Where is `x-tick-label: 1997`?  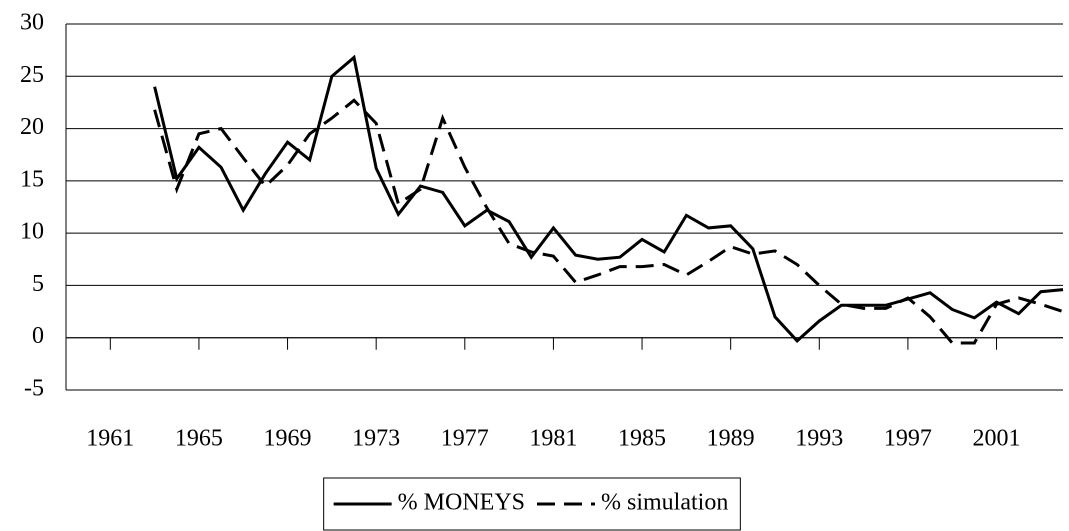
x-tick-label: 1997 is located at coordinates (908, 439).